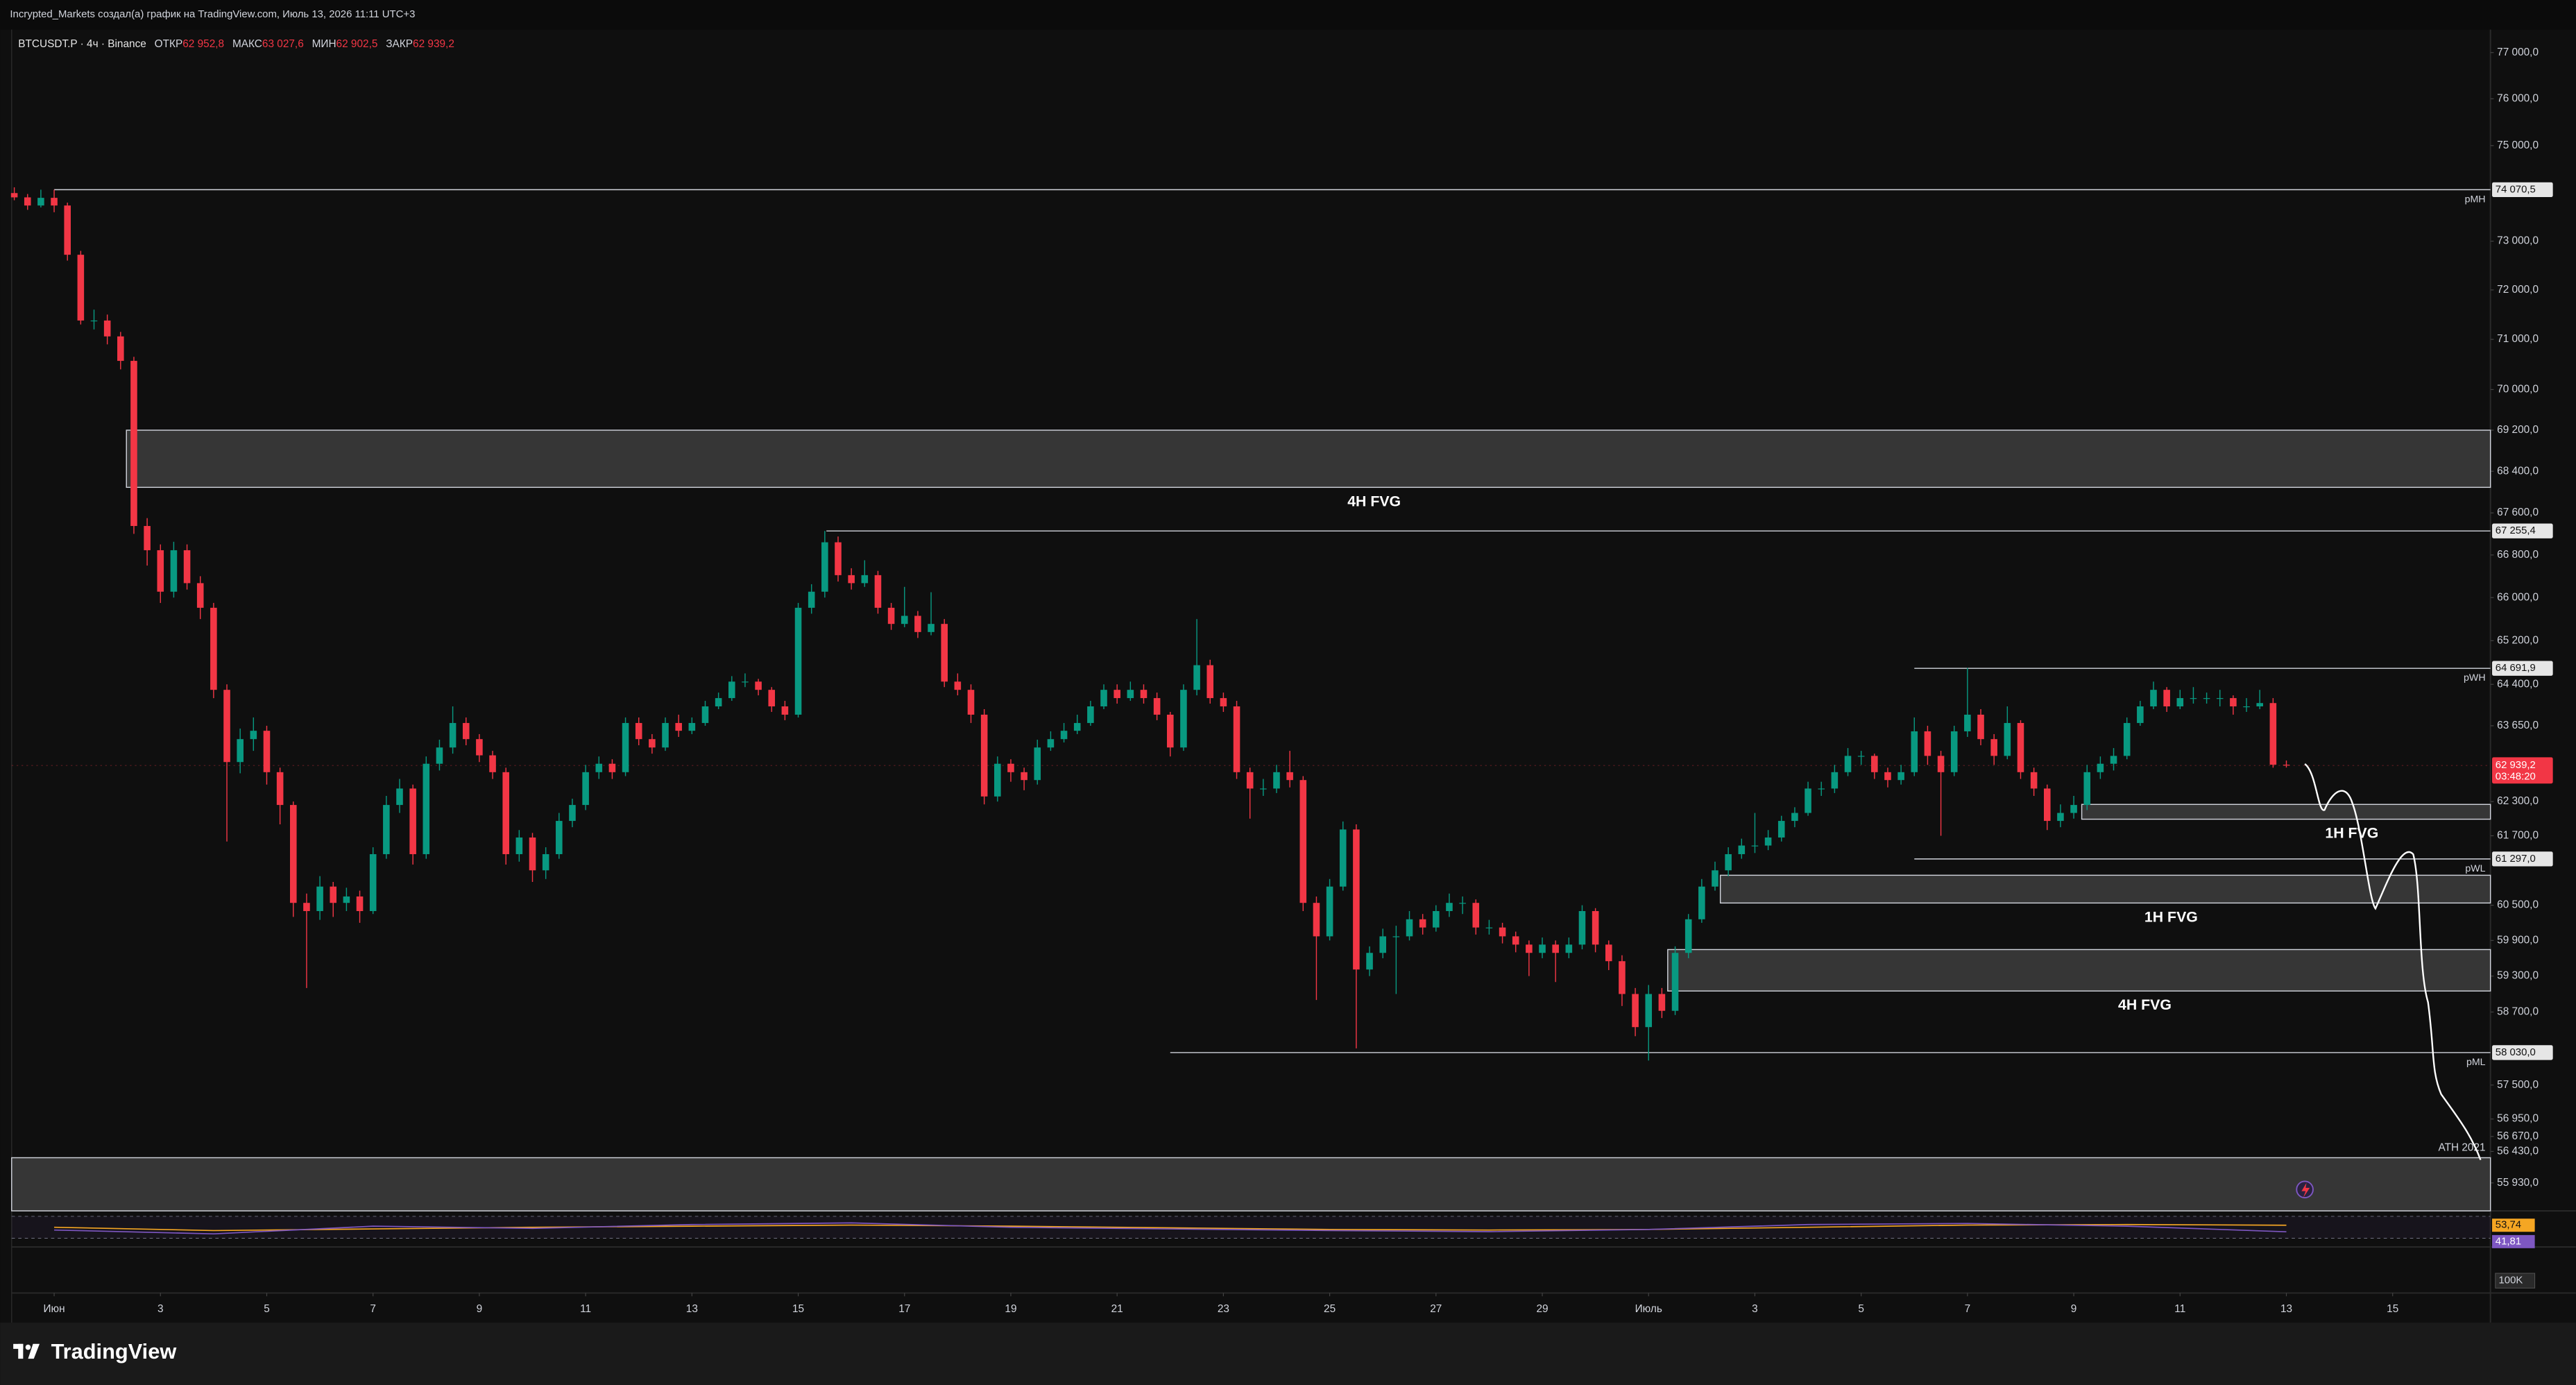  I want to click on x-tick-label: Июн, so click(54, 1309).